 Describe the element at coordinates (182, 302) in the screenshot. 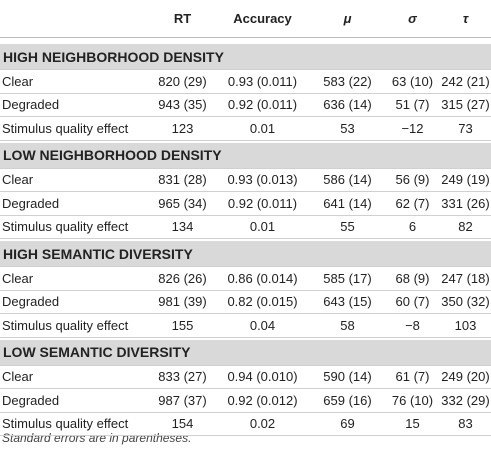

I see `table-cell: 981 (39)` at that location.